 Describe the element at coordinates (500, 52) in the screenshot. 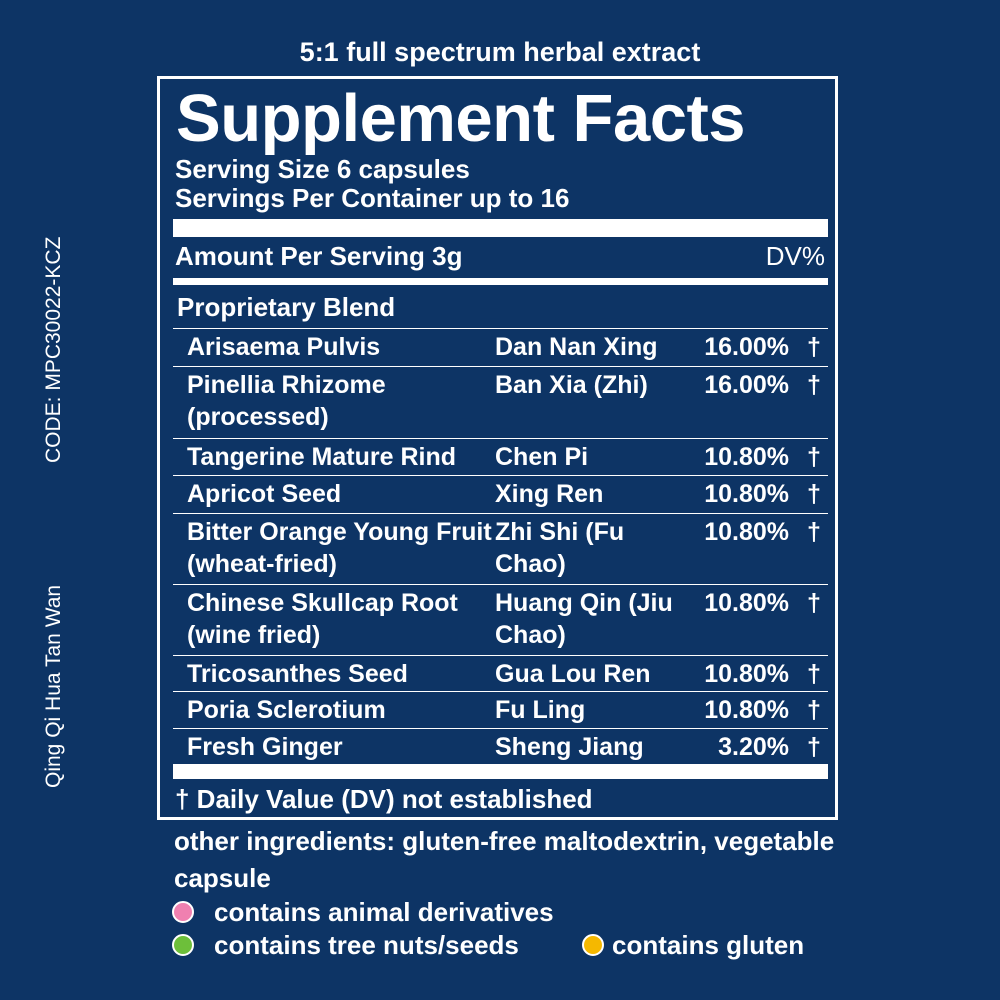

I see `extract-subtitle: 5:1 full spectrum herbal extract` at that location.